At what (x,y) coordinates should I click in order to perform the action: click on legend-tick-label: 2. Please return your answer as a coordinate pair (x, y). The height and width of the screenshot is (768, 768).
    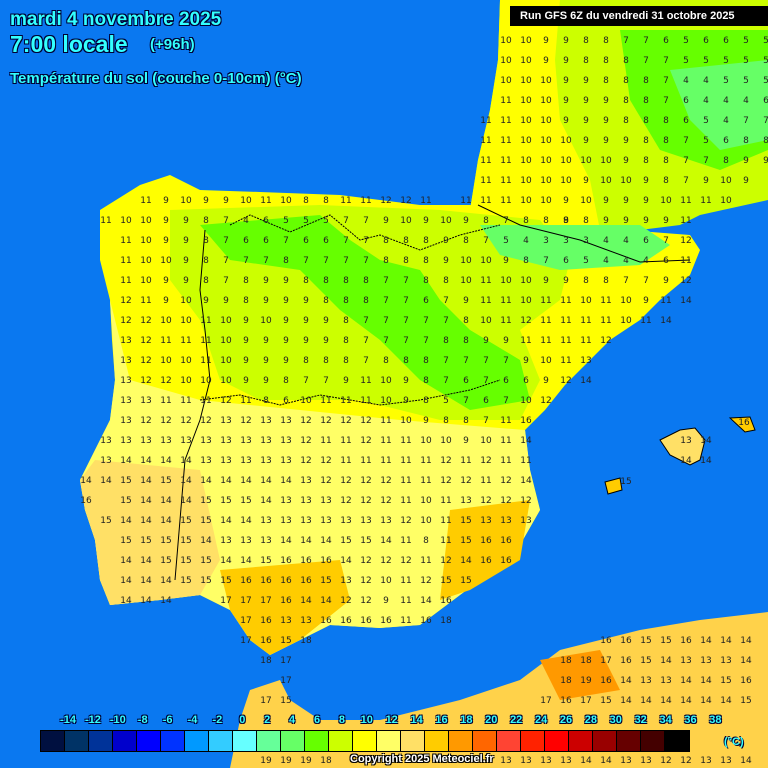
    Looking at the image, I should click on (267, 720).